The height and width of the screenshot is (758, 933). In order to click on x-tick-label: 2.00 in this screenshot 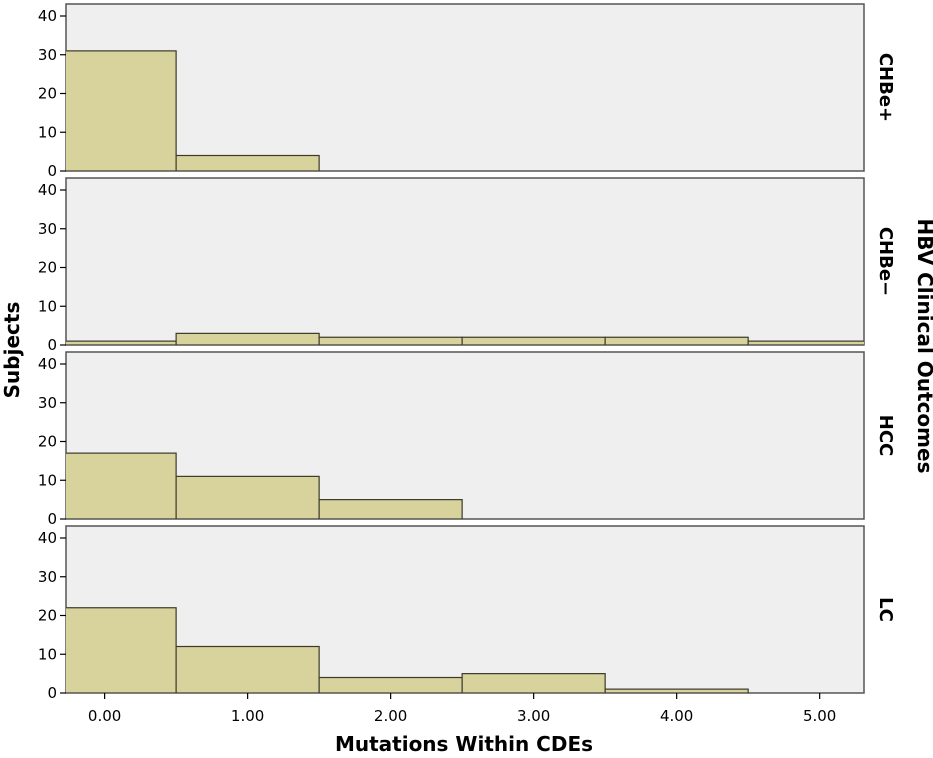, I will do `click(390, 716)`.